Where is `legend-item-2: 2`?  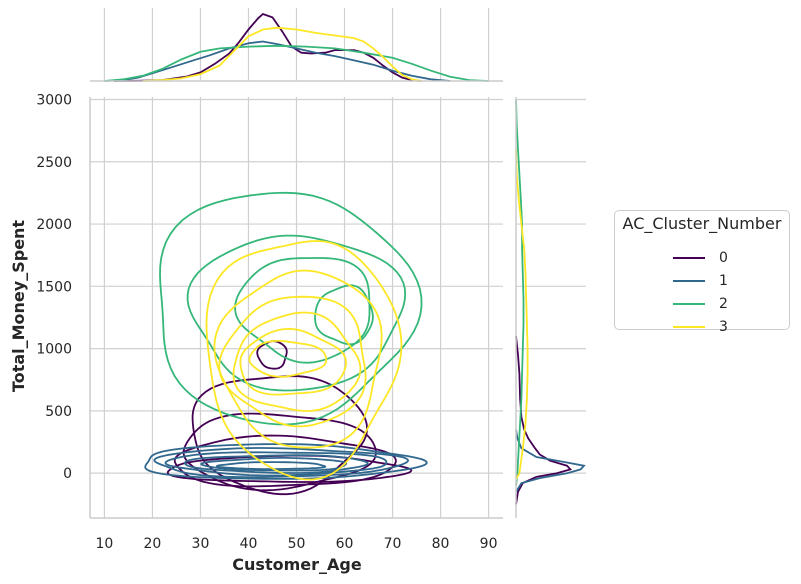 legend-item-2: 2 is located at coordinates (728, 304).